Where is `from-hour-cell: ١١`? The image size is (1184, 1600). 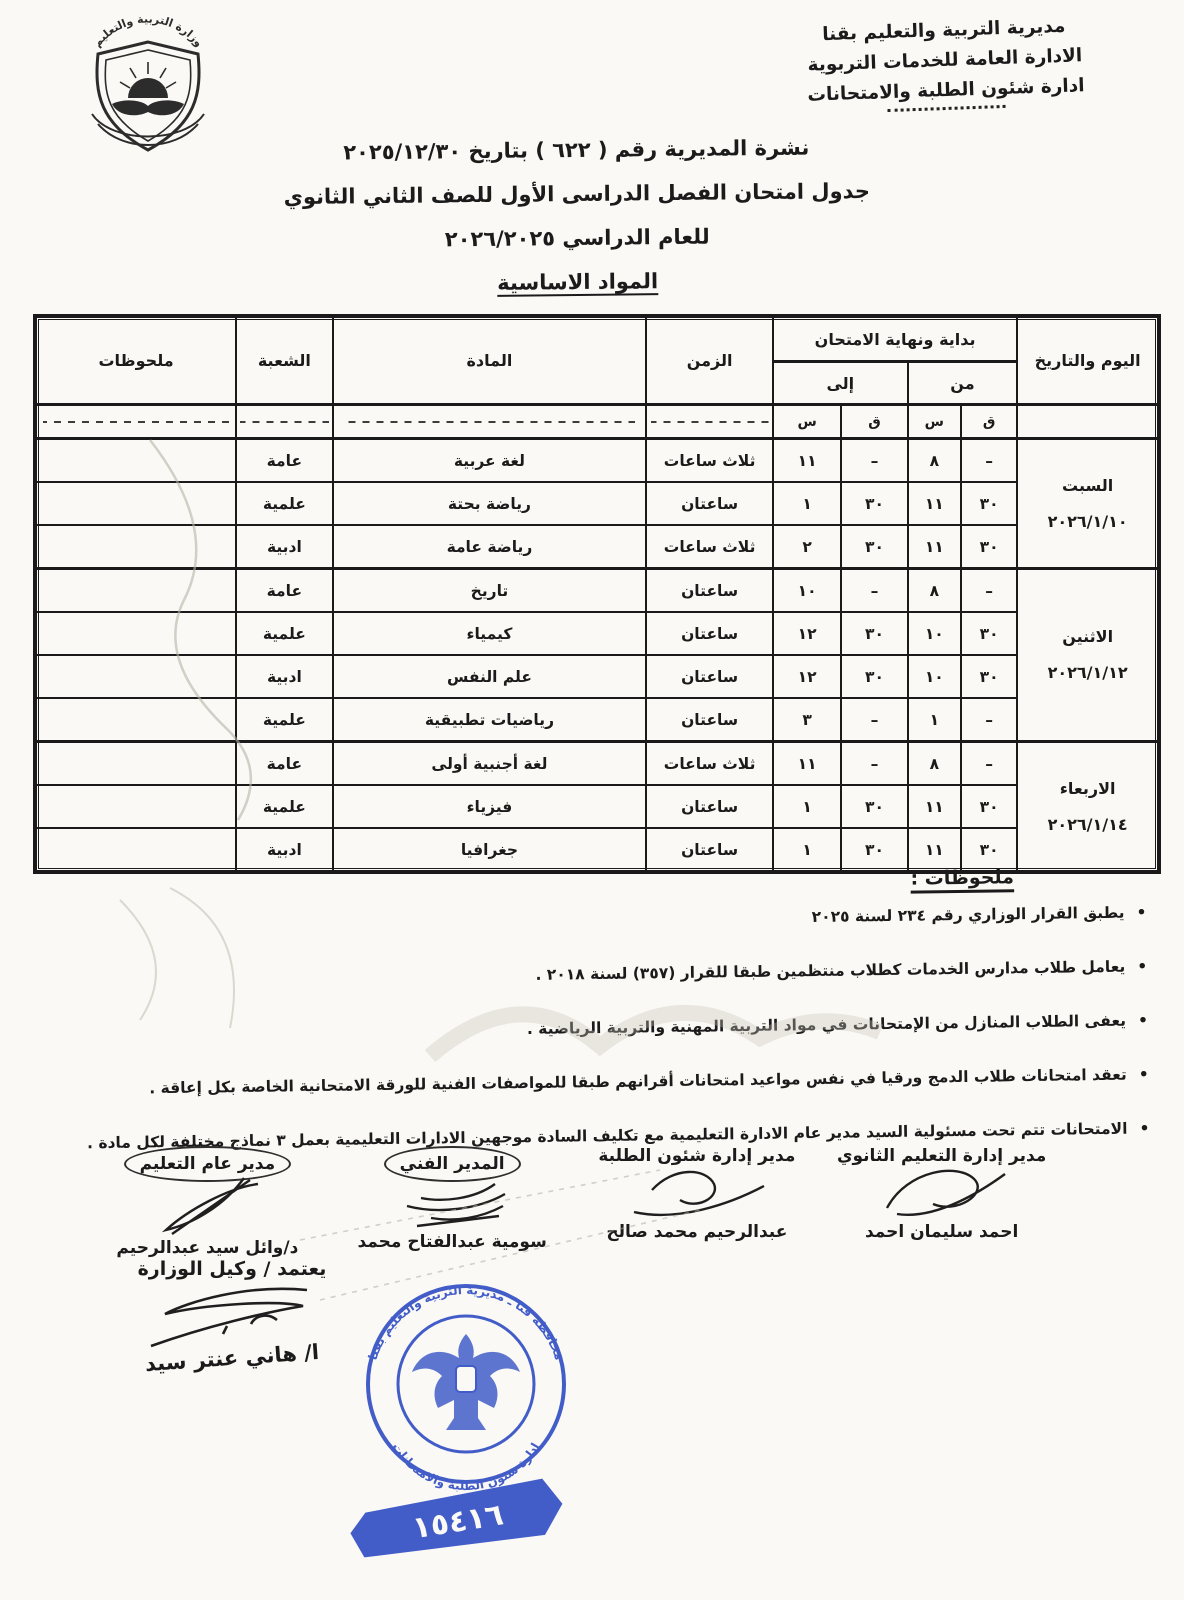
from-hour-cell: ١١ is located at coordinates (934, 503).